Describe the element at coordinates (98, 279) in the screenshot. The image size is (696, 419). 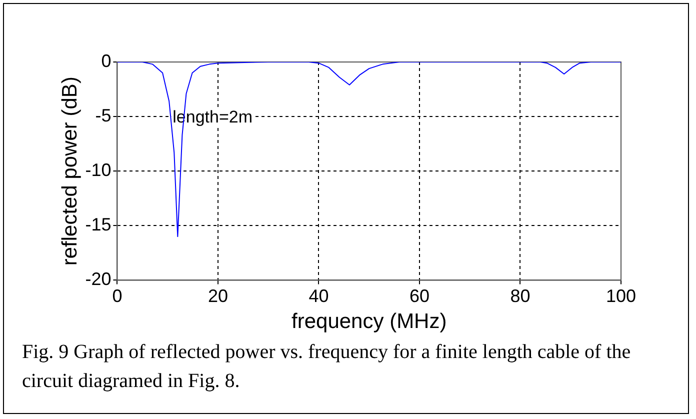
I see `y-tick-label: -20` at that location.